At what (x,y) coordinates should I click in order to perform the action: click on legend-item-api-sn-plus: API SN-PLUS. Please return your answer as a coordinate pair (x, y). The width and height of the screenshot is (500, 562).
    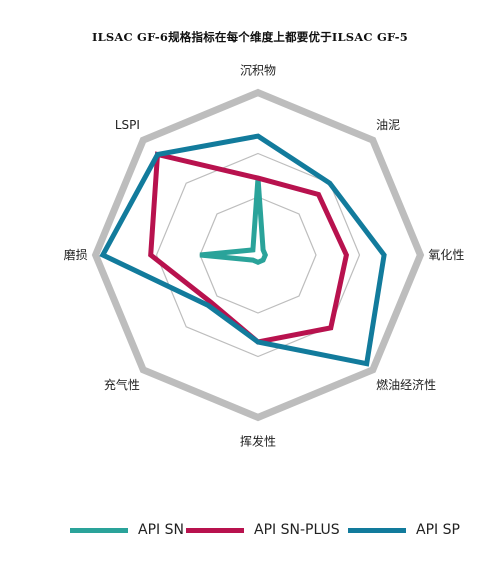
    Looking at the image, I should click on (263, 530).